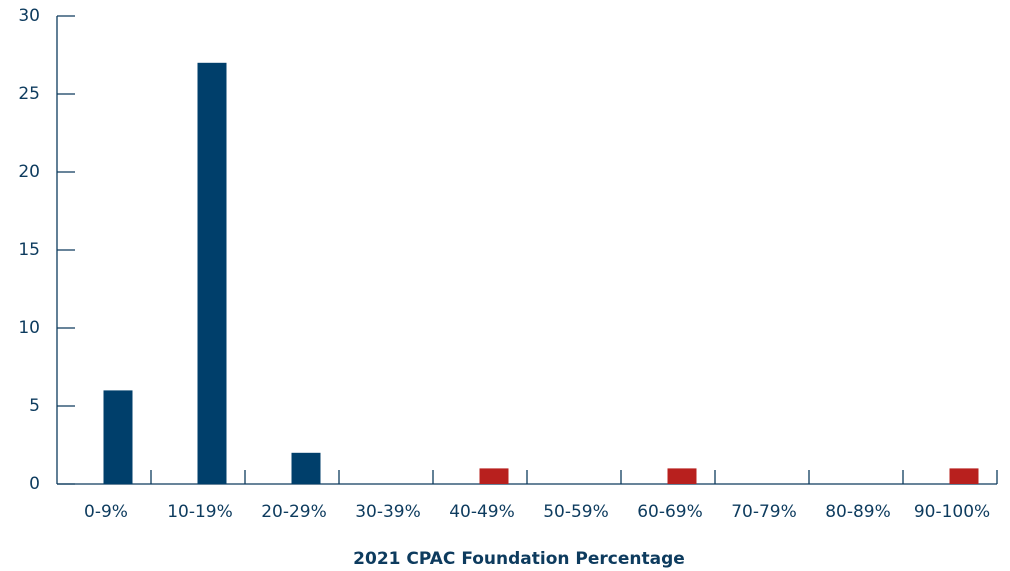 This screenshot has height=571, width=1010. I want to click on x-tick-label: 40-49%, so click(482, 512).